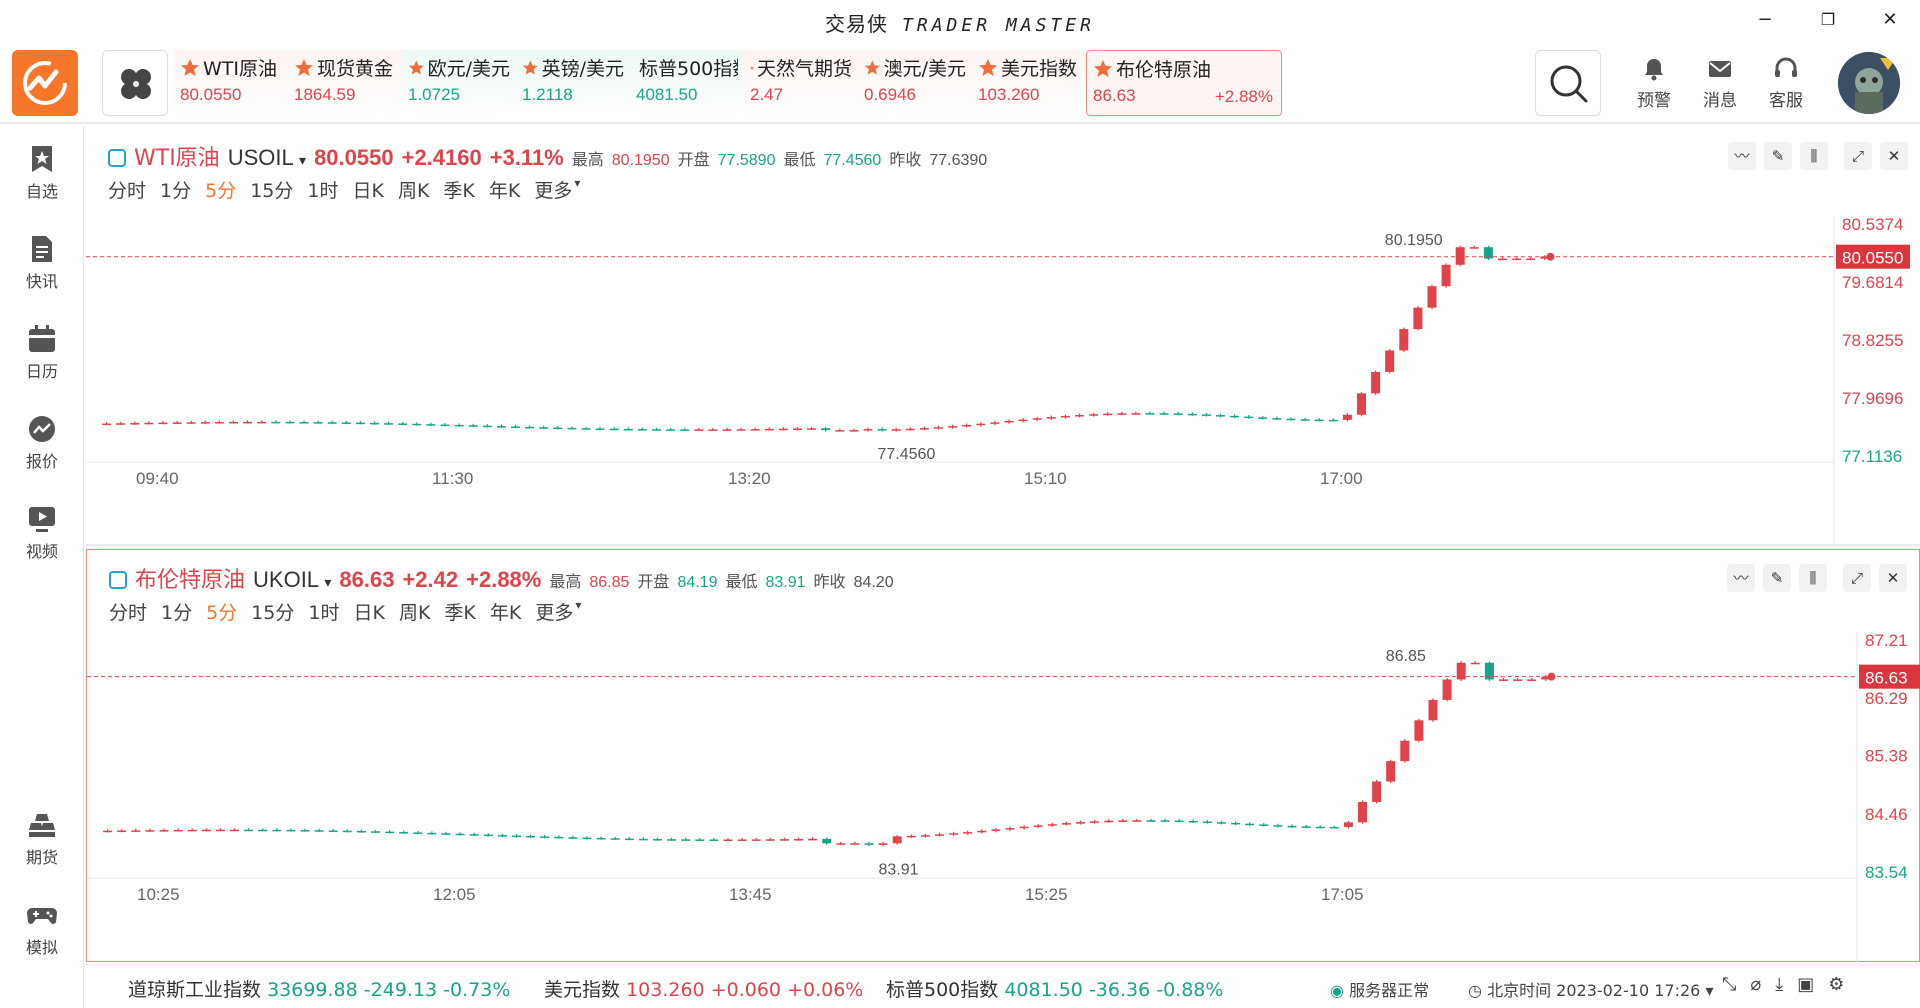  Describe the element at coordinates (42, 353) in the screenshot. I see `sidebar-item-calendar: 日历` at that location.